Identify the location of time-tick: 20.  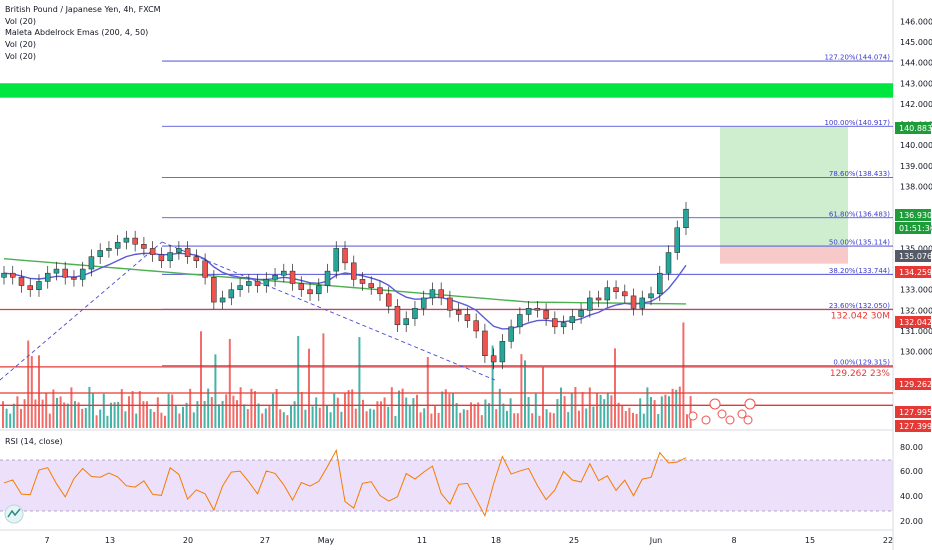
(188, 540).